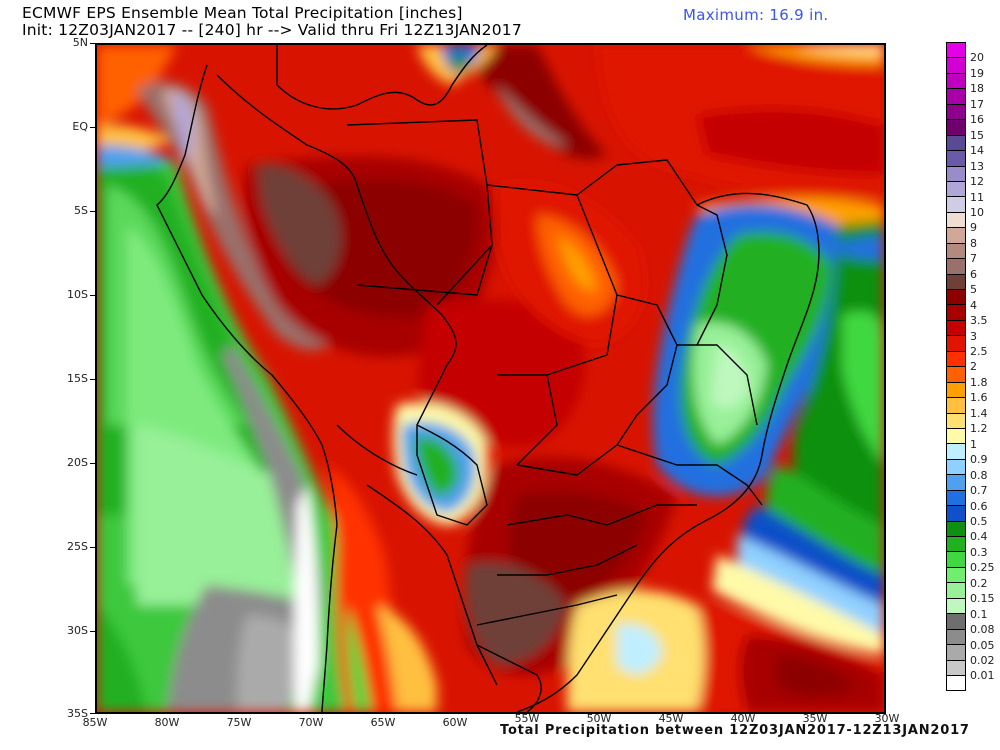 This screenshot has width=1000, height=750. Describe the element at coordinates (979, 491) in the screenshot. I see `colorbar-label: 0.7` at that location.